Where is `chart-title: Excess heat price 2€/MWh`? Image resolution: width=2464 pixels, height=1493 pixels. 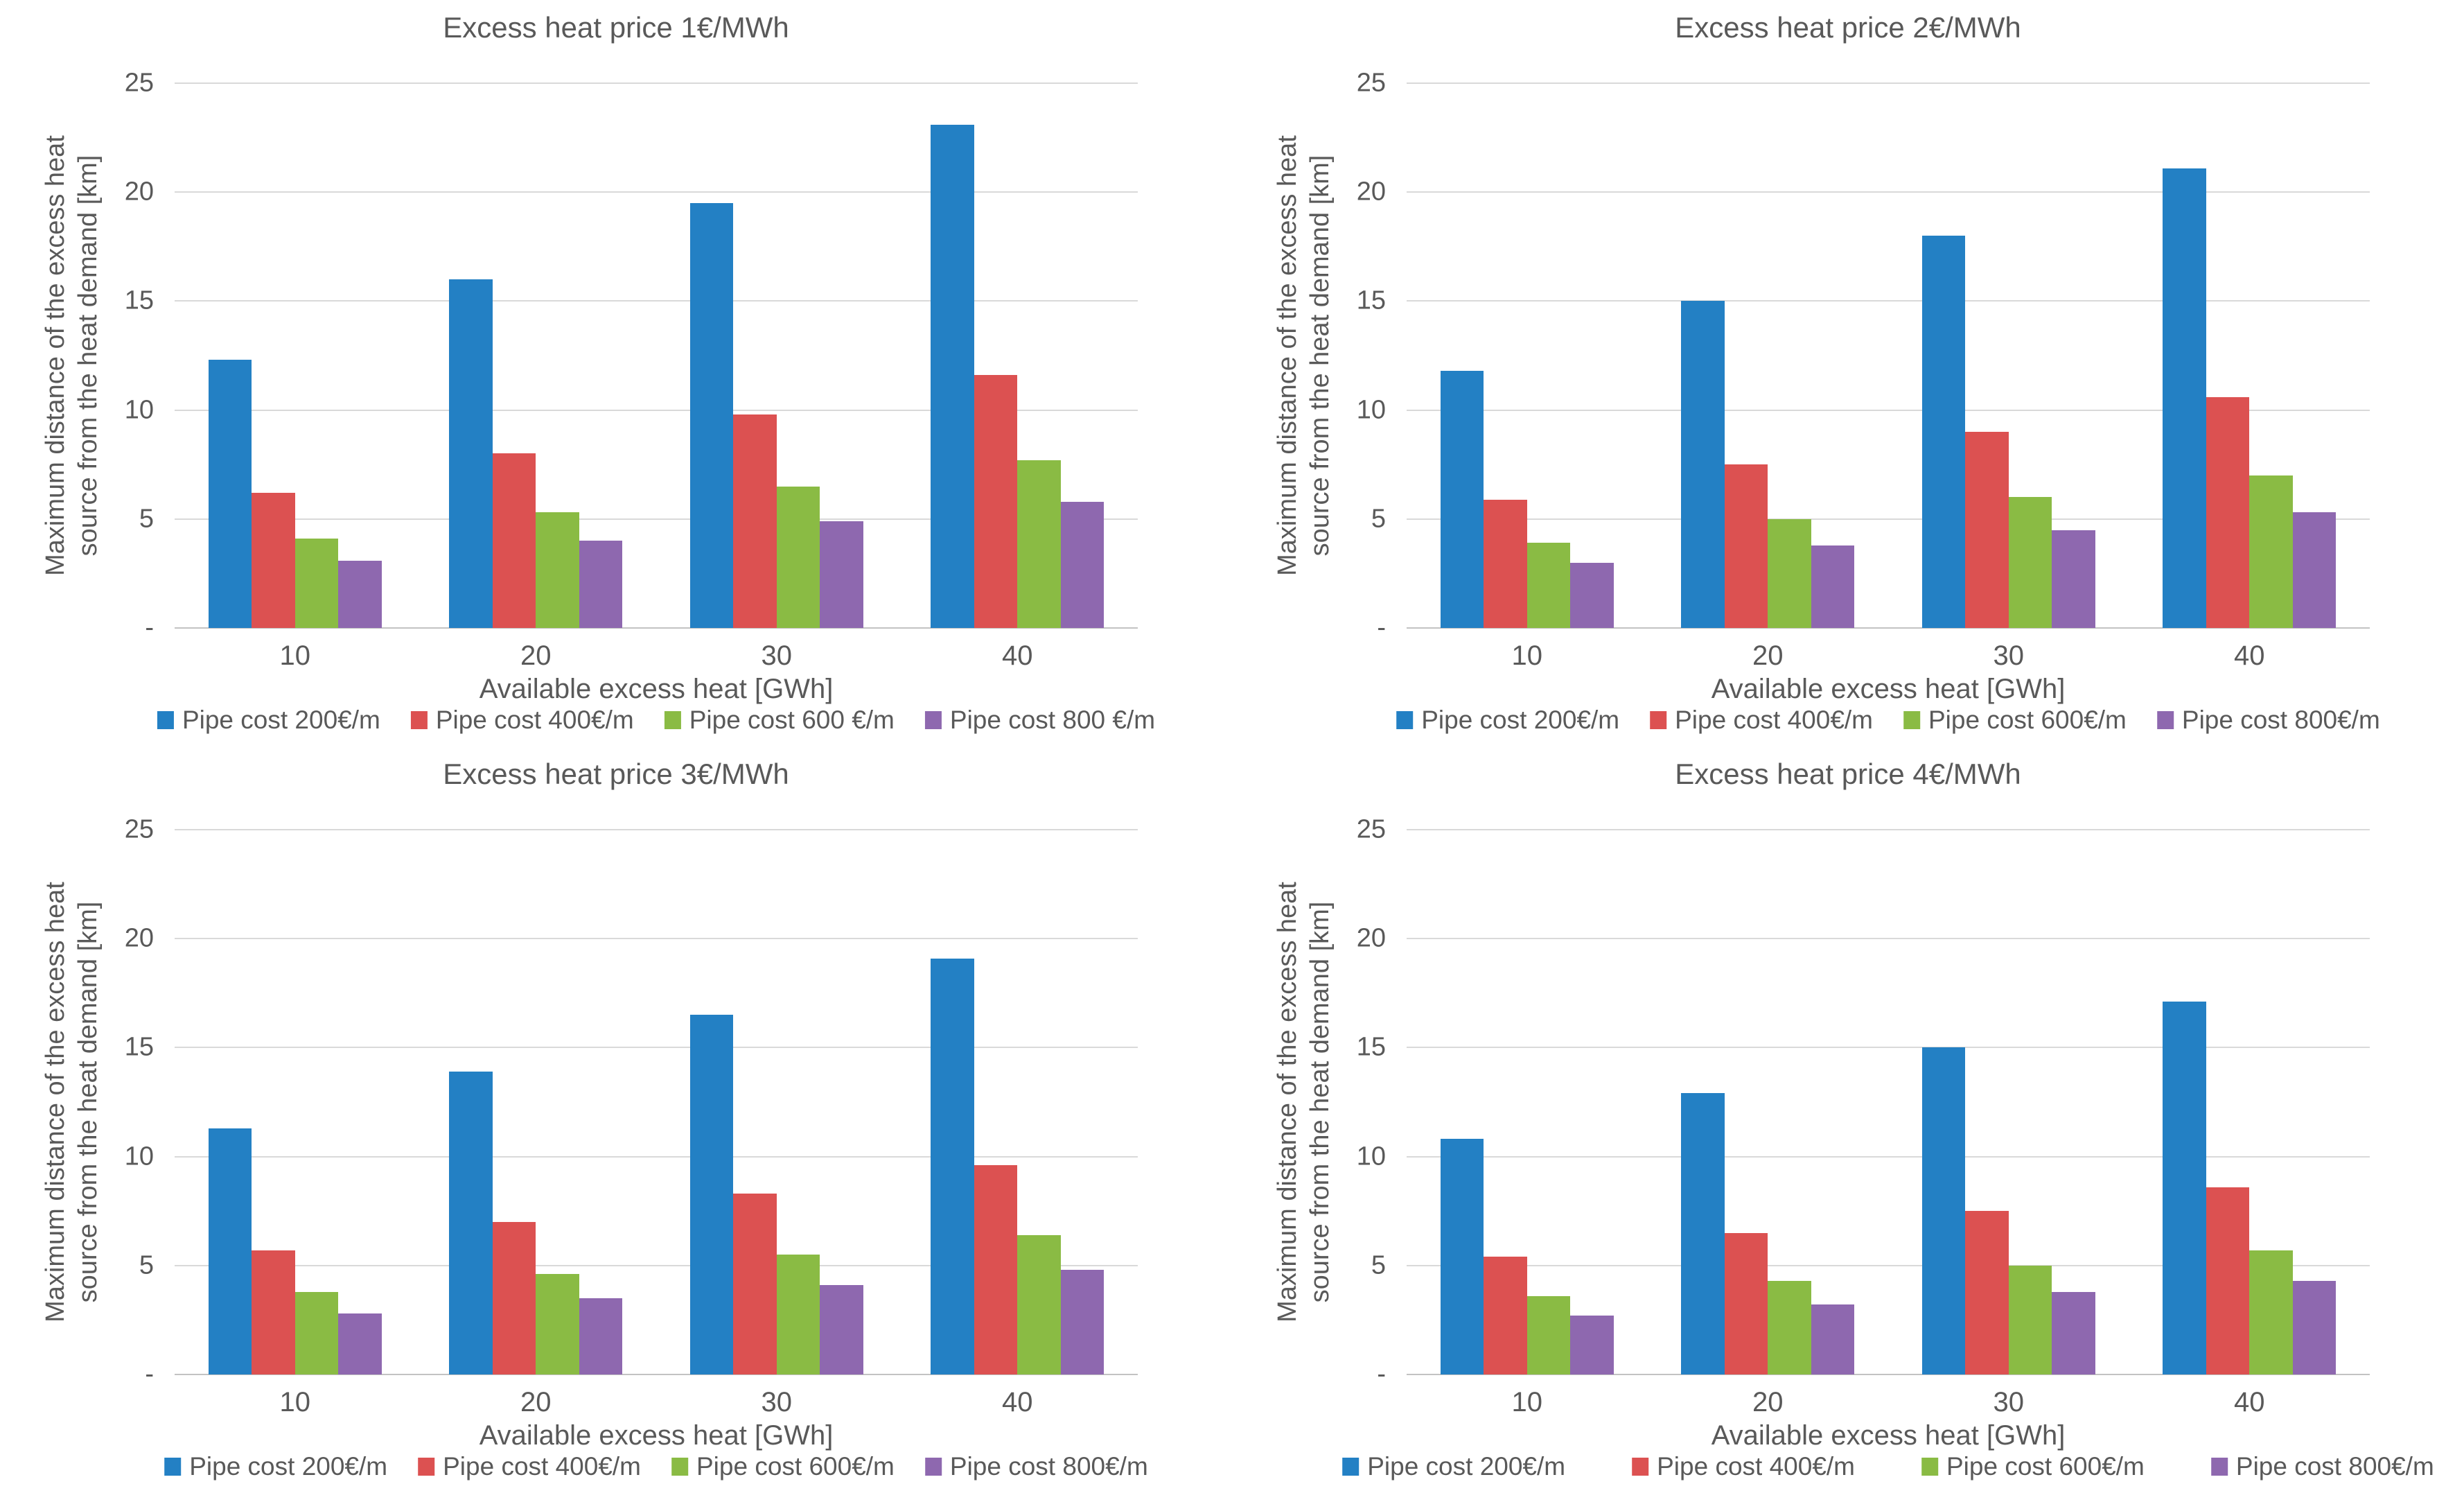 chart-title: Excess heat price 2€/MWh is located at coordinates (1848, 28).